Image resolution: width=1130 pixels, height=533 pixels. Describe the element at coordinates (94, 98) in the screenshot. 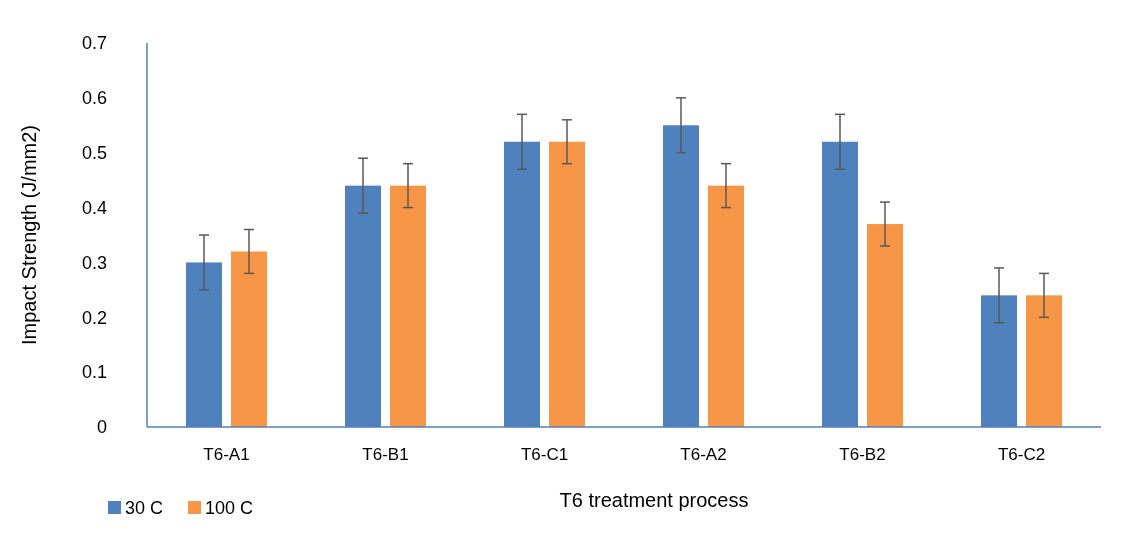

I see `y-tick-label: 0.6` at that location.